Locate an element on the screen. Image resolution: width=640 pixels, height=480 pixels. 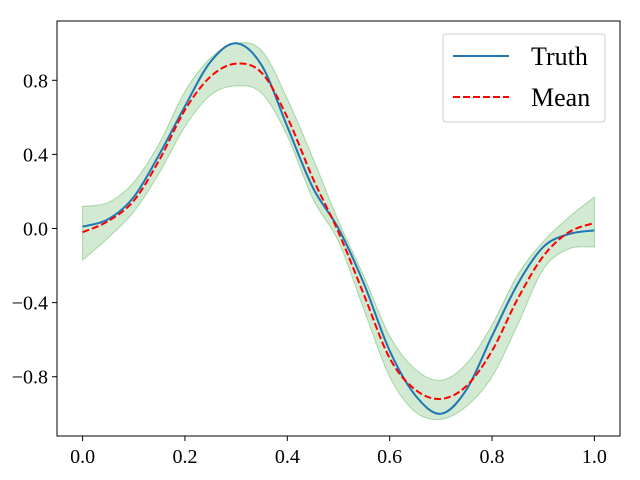
x-tick-label: 0.8 is located at coordinates (492, 457).